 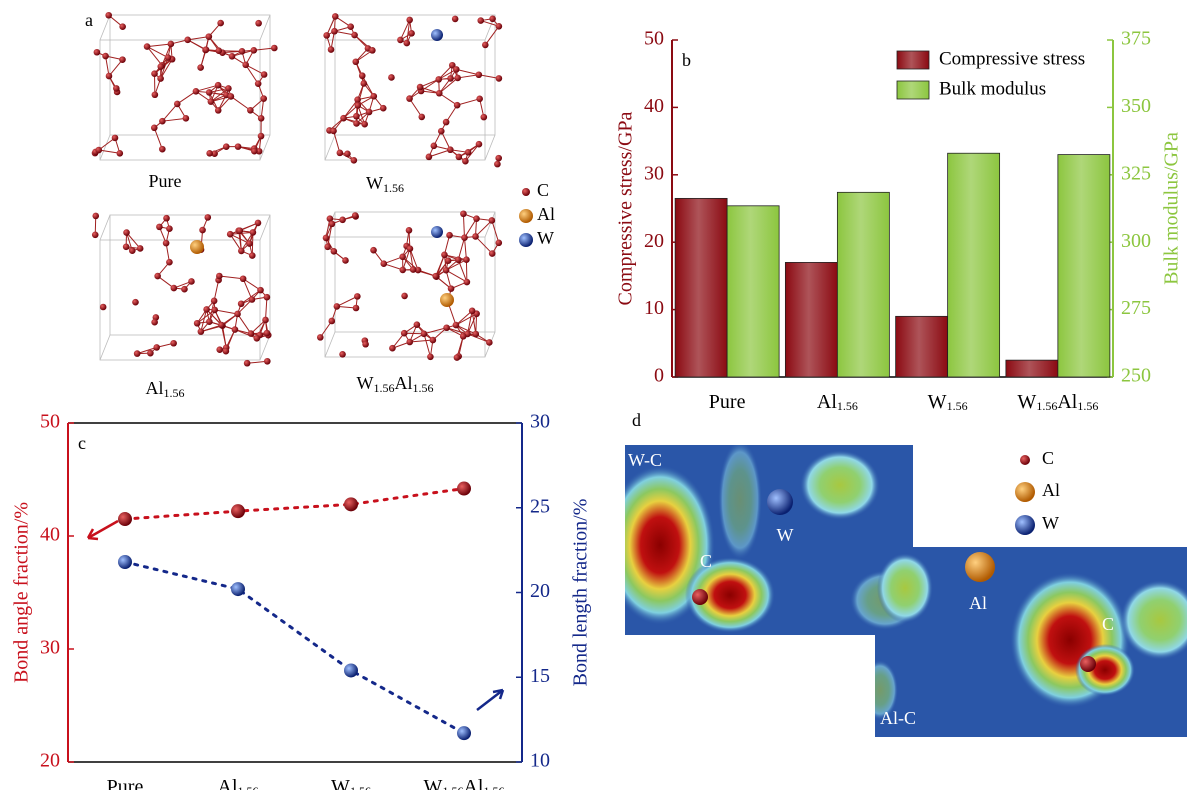 I want to click on x-tick-label: W1.56, so click(x=351, y=783).